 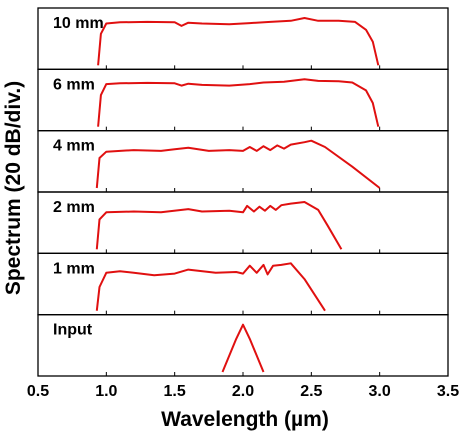 What do you see at coordinates (175, 391) in the screenshot?
I see `x-tick-label: 1.5` at bounding box center [175, 391].